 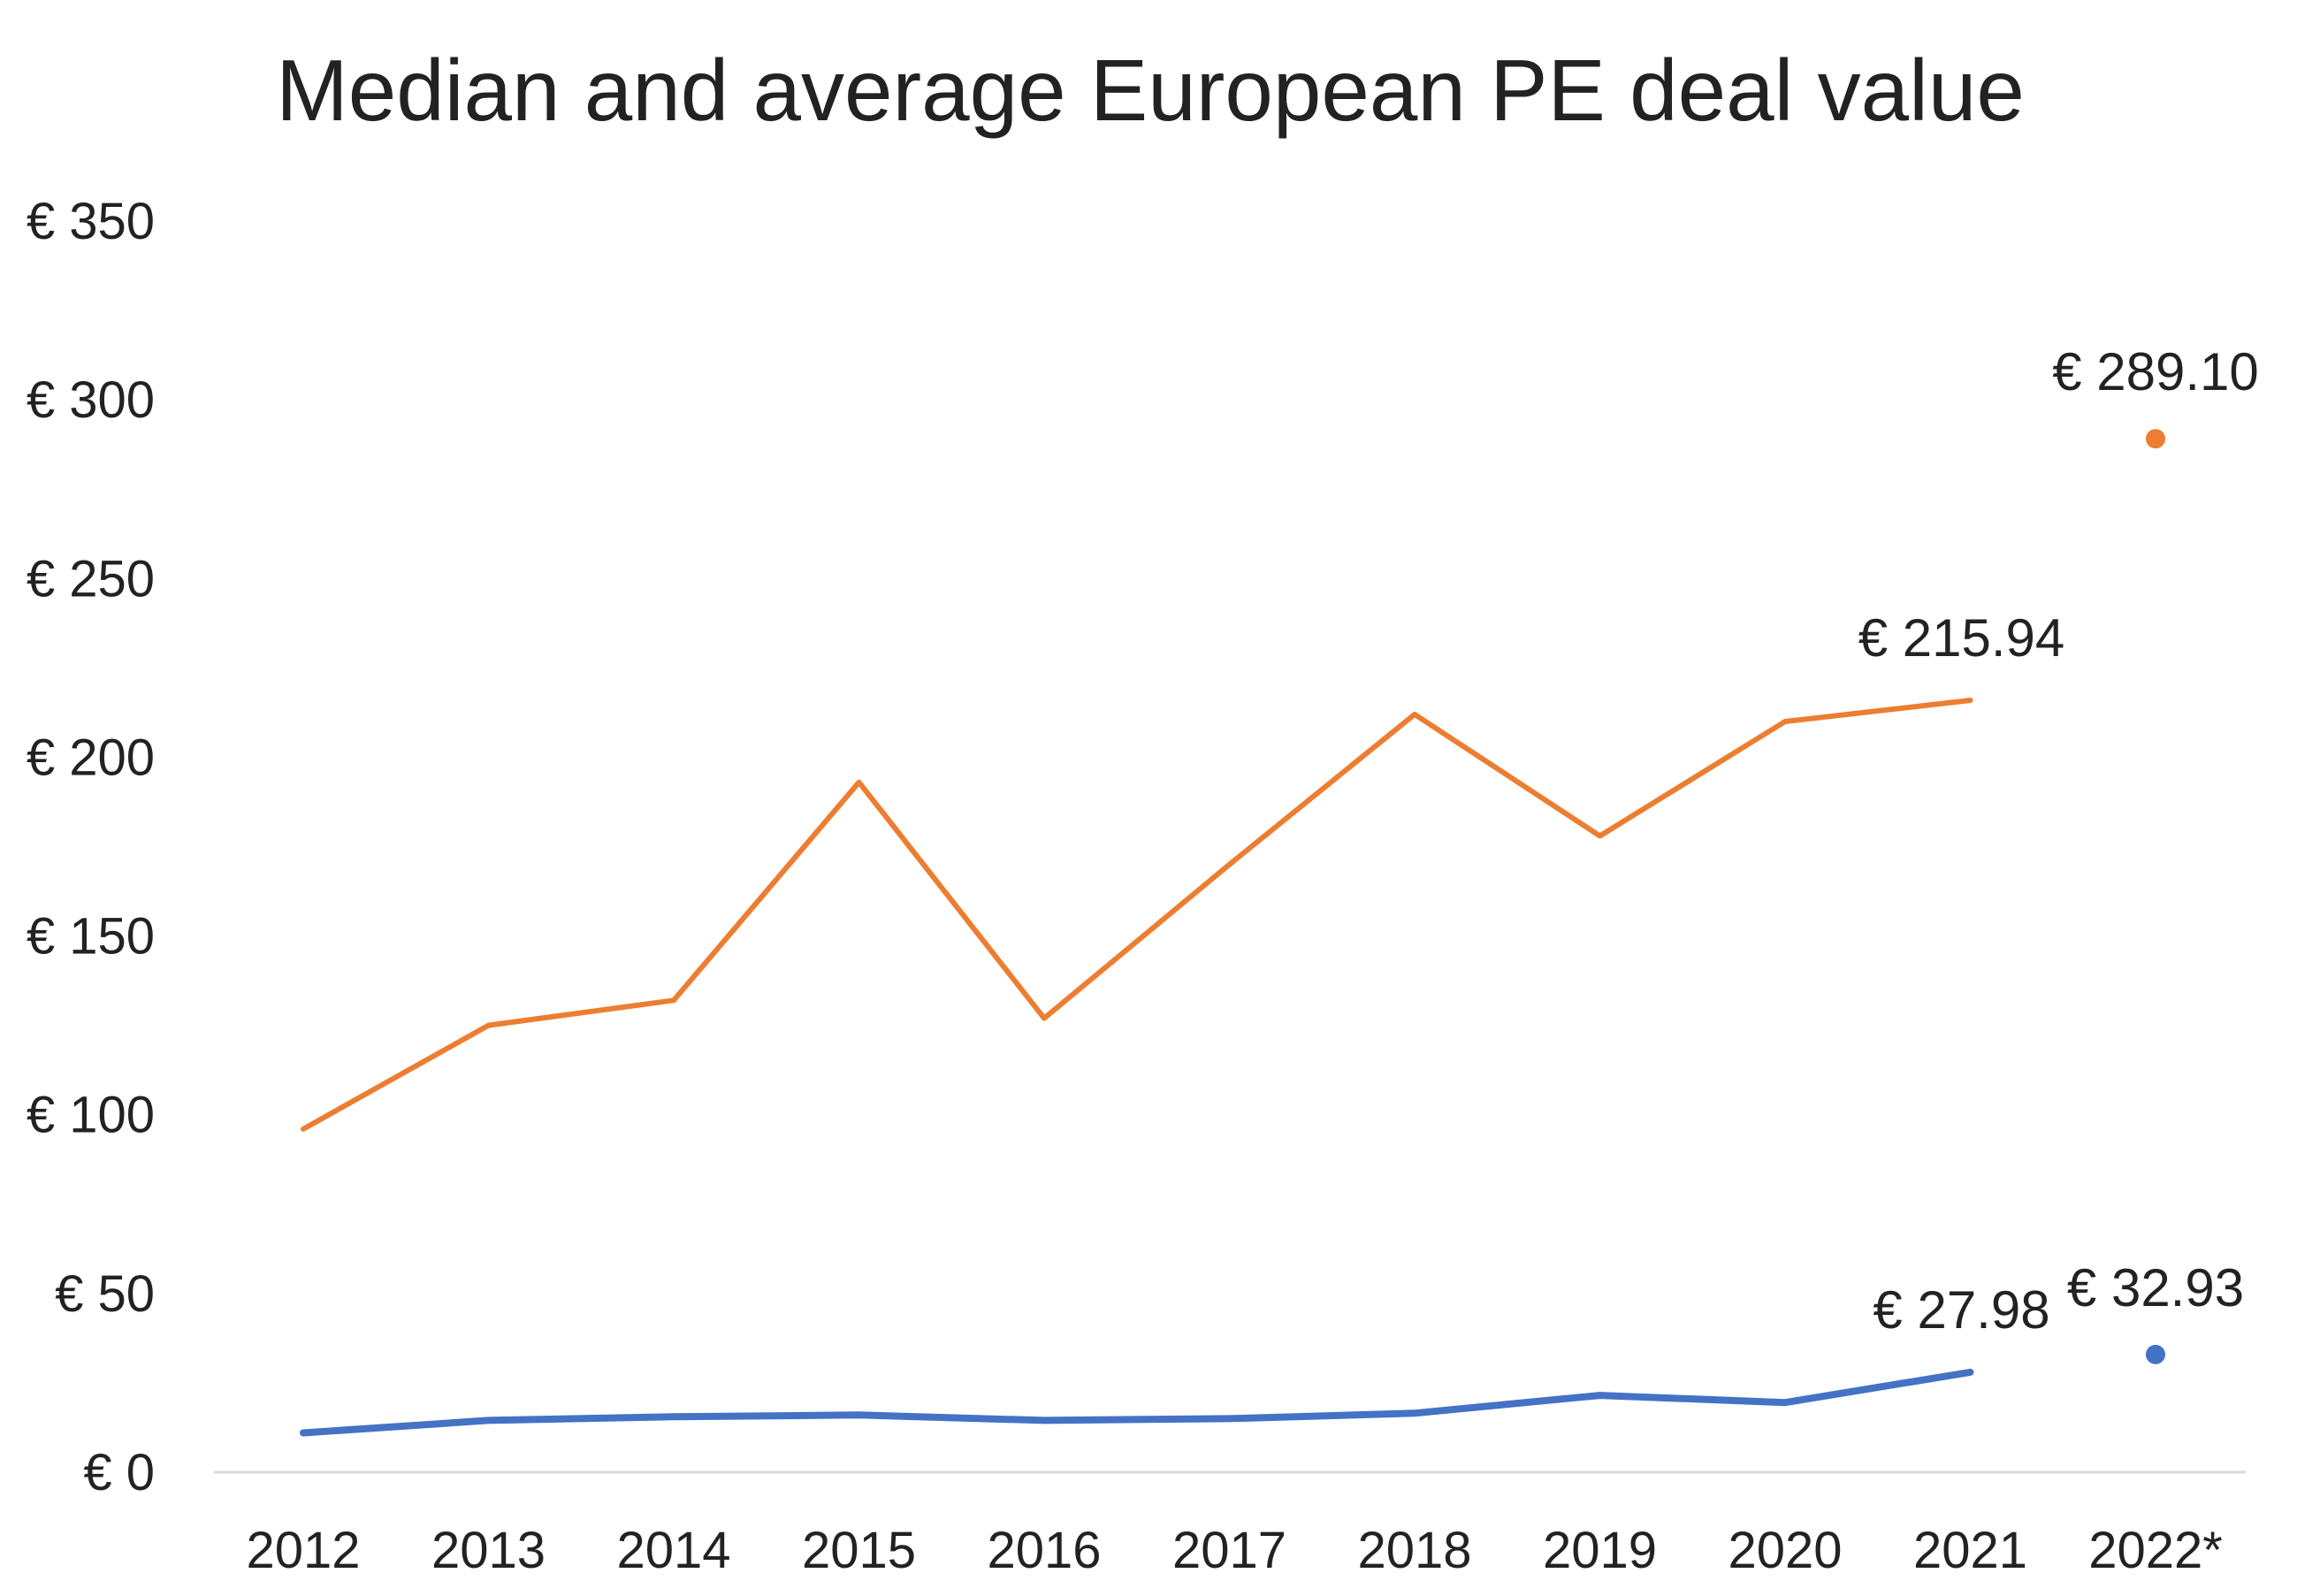 What do you see at coordinates (2155, 1287) in the screenshot?
I see `data-label: € 32.93` at bounding box center [2155, 1287].